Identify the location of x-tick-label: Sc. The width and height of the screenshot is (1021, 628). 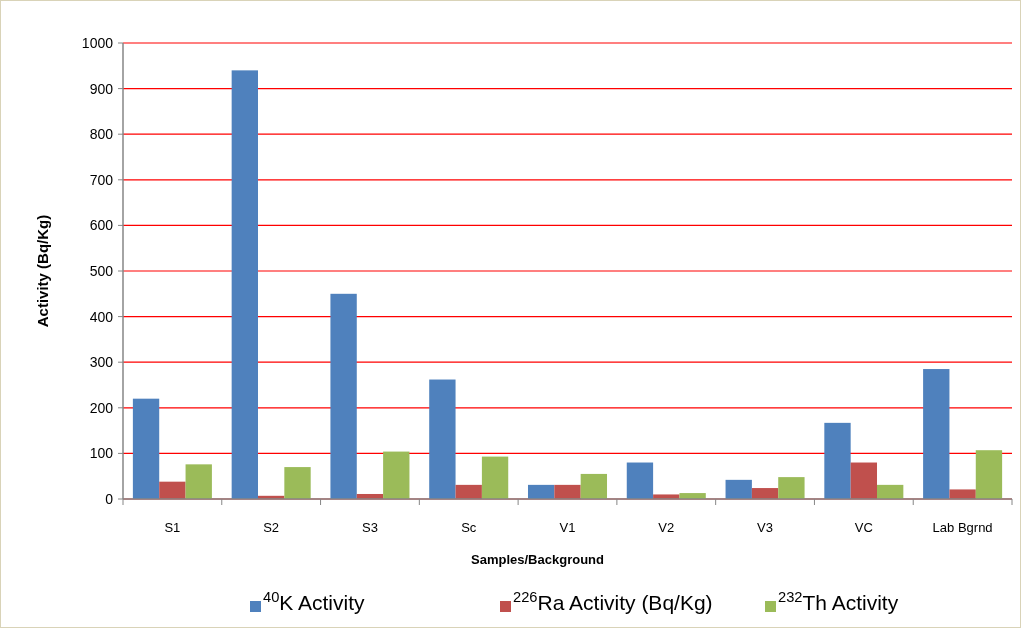
(469, 527).